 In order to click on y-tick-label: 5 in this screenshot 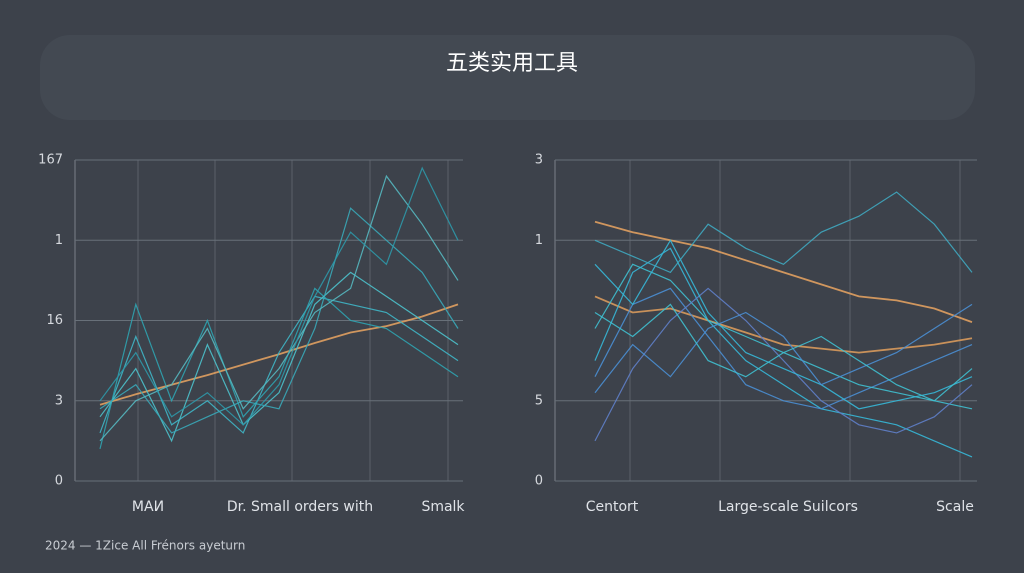, I will do `click(539, 400)`.